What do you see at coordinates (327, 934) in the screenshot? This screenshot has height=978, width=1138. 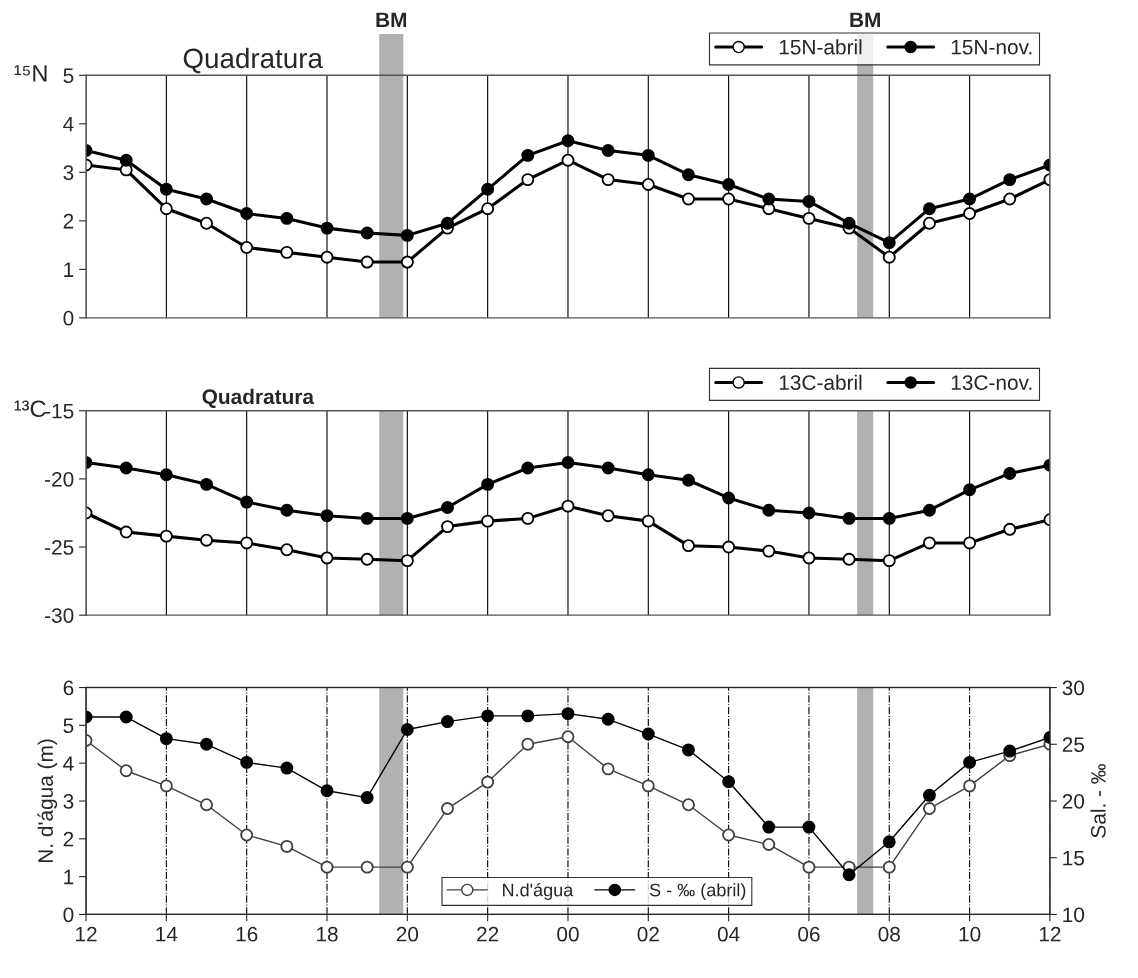 I see `x-tick-label: 18` at bounding box center [327, 934].